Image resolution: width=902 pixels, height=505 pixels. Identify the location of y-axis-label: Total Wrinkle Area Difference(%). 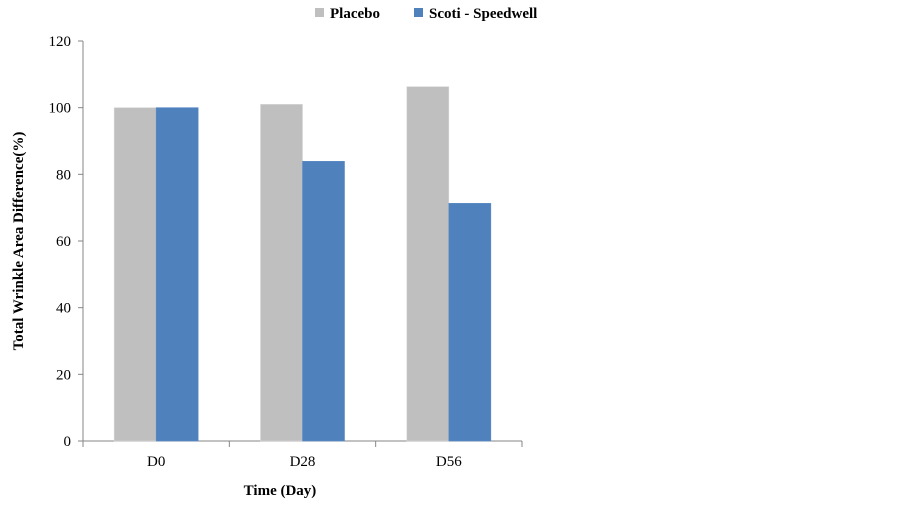
(19, 241).